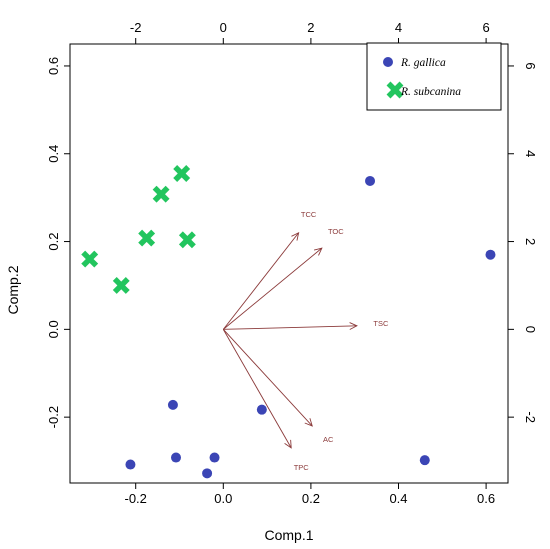  What do you see at coordinates (381, 323) in the screenshot?
I see `loading-label-tsc: TSC` at bounding box center [381, 323].